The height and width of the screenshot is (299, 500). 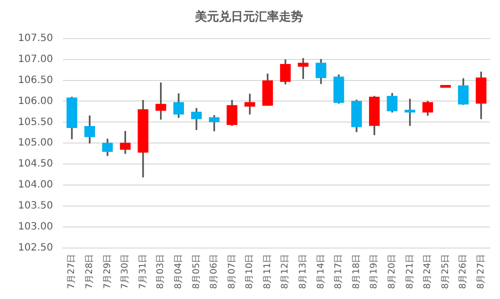 What do you see at coordinates (410, 272) in the screenshot?
I see `x-tick-label: 8月21日` at bounding box center [410, 272].